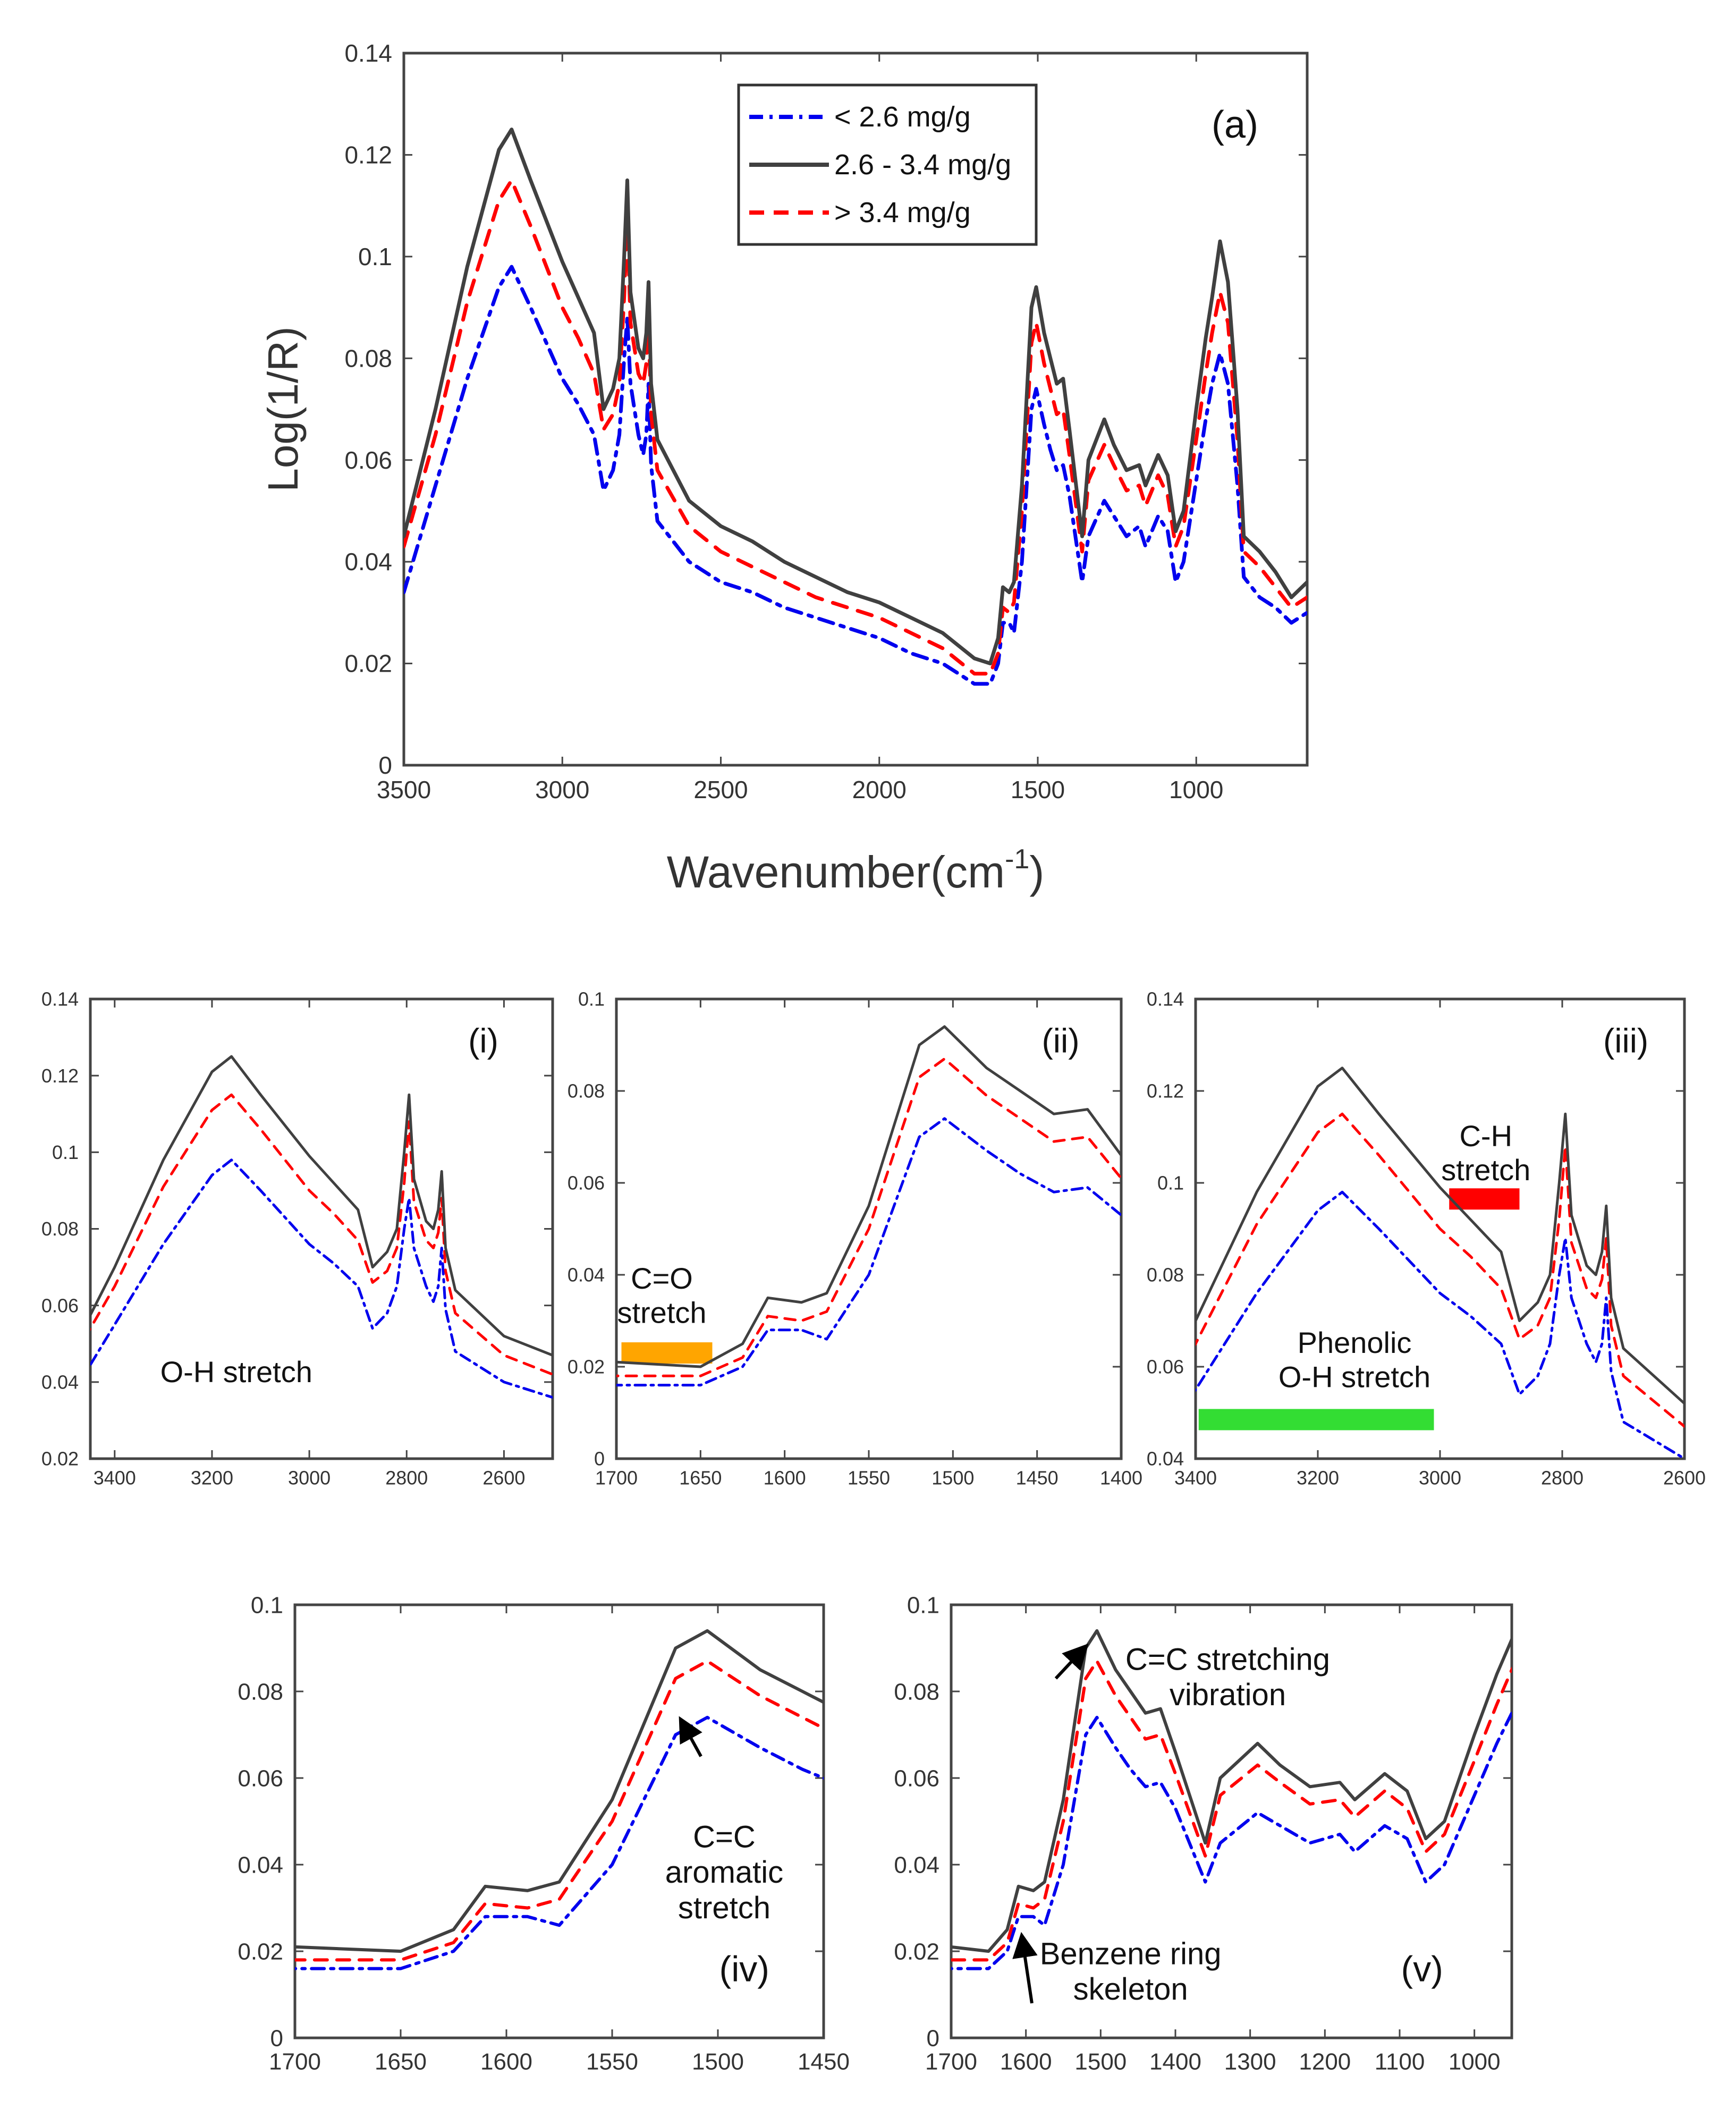  What do you see at coordinates (856, 870) in the screenshot?
I see `x-axis-label: Wavenumber(cm-1)` at bounding box center [856, 870].